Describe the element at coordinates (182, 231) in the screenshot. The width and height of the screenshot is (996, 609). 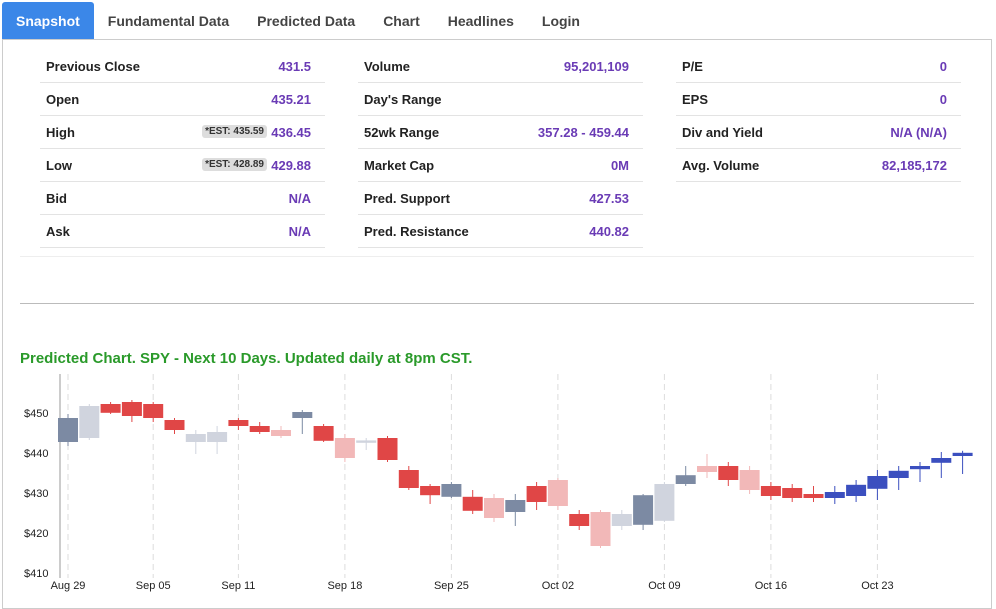
I see `stat-row: Ask N/A` at that location.